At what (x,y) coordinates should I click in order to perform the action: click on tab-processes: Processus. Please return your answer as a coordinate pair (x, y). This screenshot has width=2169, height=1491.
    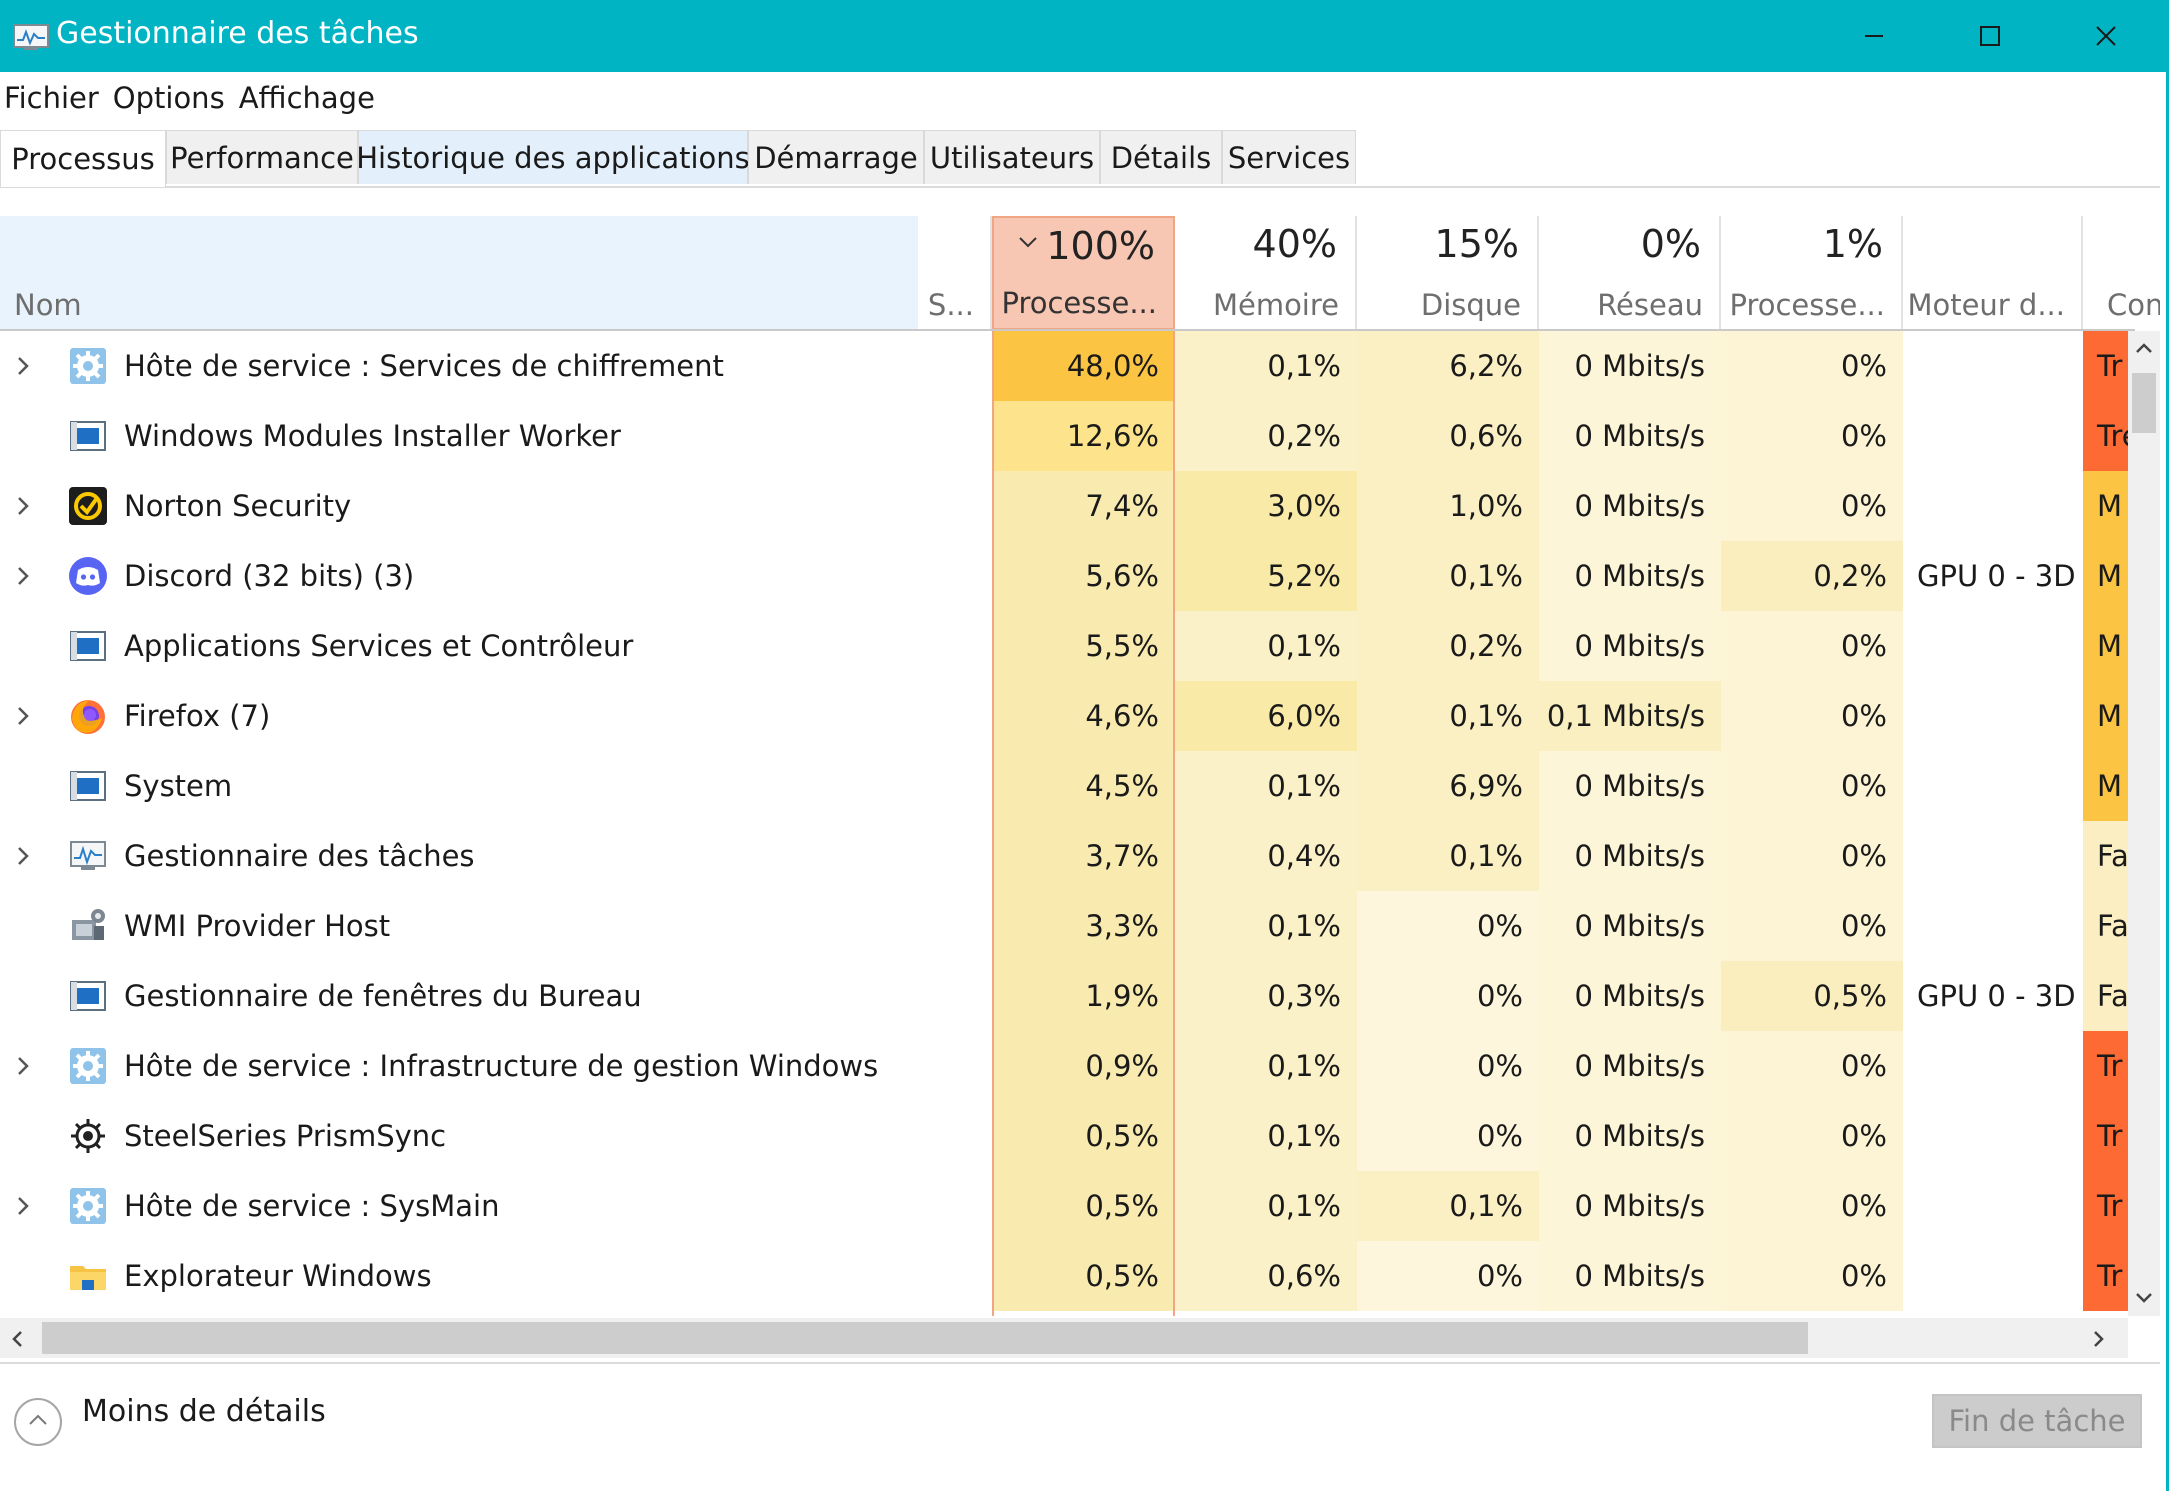
    Looking at the image, I should click on (83, 158).